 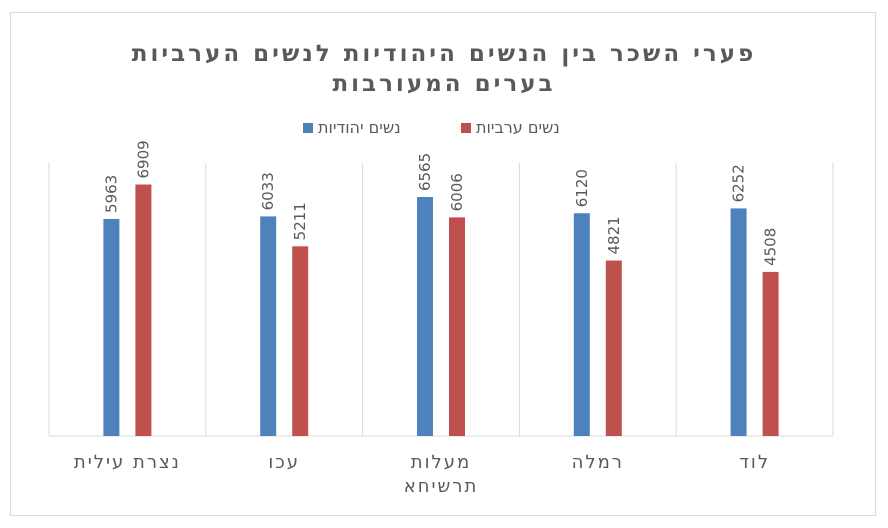 What do you see at coordinates (771, 247) in the screenshot?
I see `data-label-arab: 4508` at bounding box center [771, 247].